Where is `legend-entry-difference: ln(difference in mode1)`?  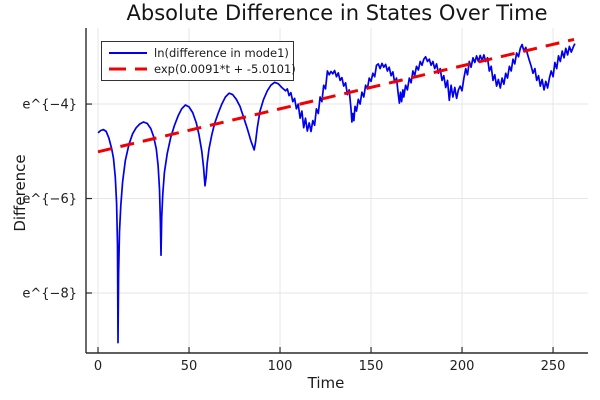 legend-entry-difference: ln(difference in mode1) is located at coordinates (198, 53).